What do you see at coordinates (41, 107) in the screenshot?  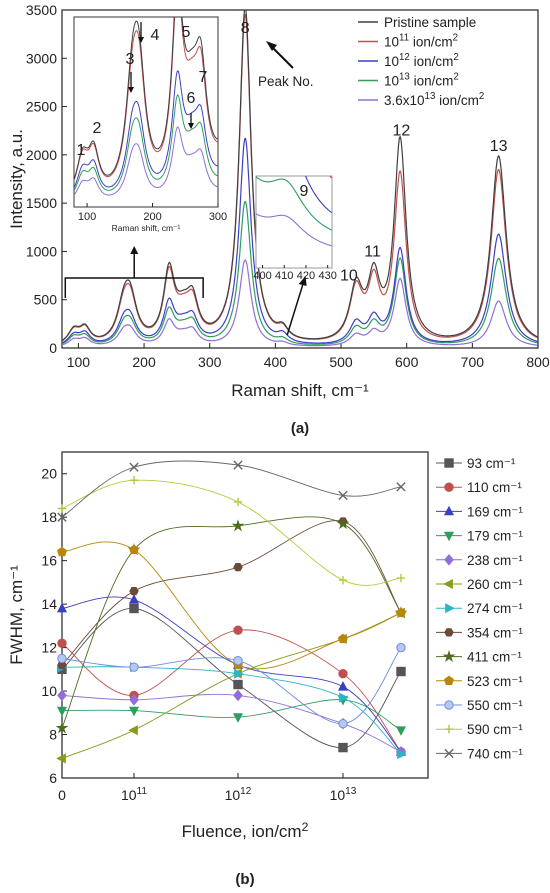 I see `y-tick-label: 2500` at bounding box center [41, 107].